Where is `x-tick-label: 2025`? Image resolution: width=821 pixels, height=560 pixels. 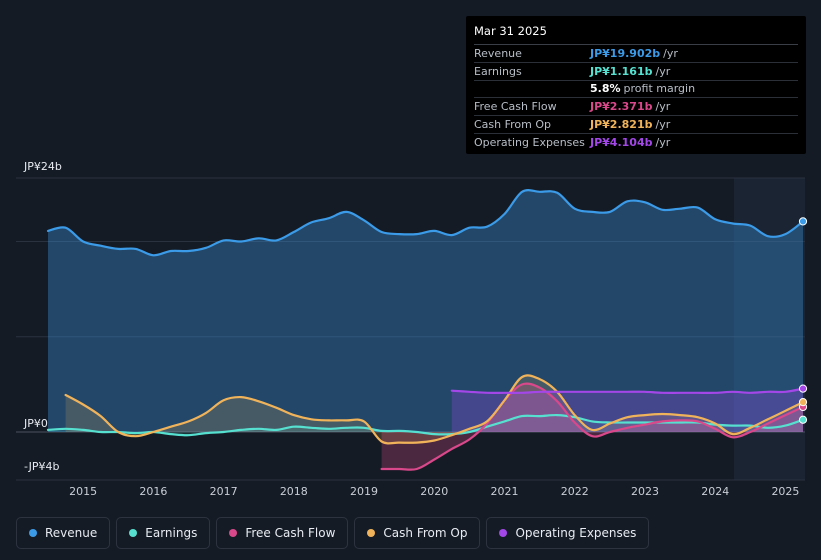
x-tick-label: 2025 is located at coordinates (785, 491).